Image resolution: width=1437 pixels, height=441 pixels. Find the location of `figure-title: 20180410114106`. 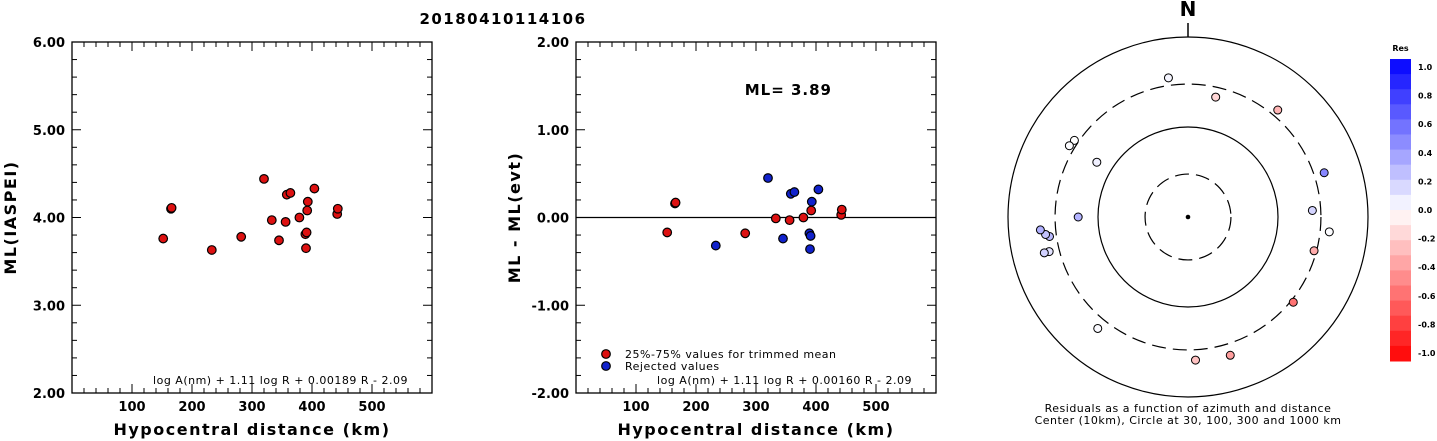

figure-title: 20180410114106 is located at coordinates (502, 19).